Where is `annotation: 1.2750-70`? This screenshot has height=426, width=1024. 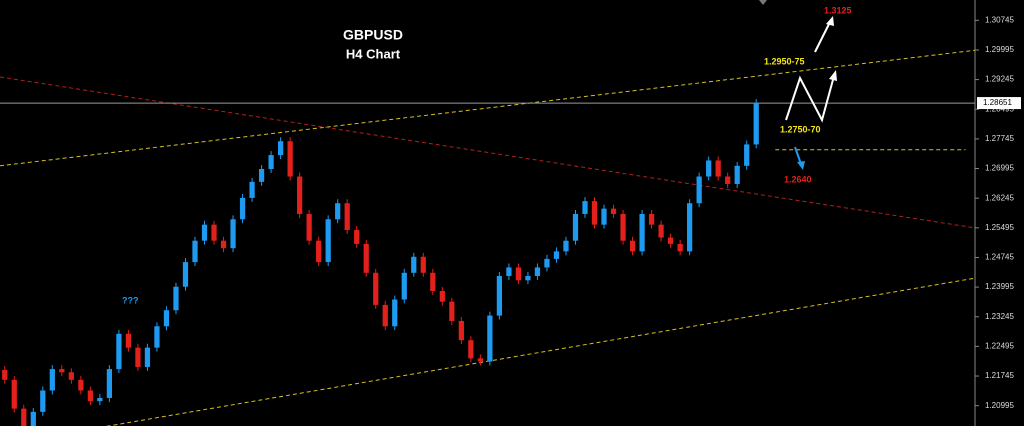
annotation: 1.2750-70 is located at coordinates (800, 129).